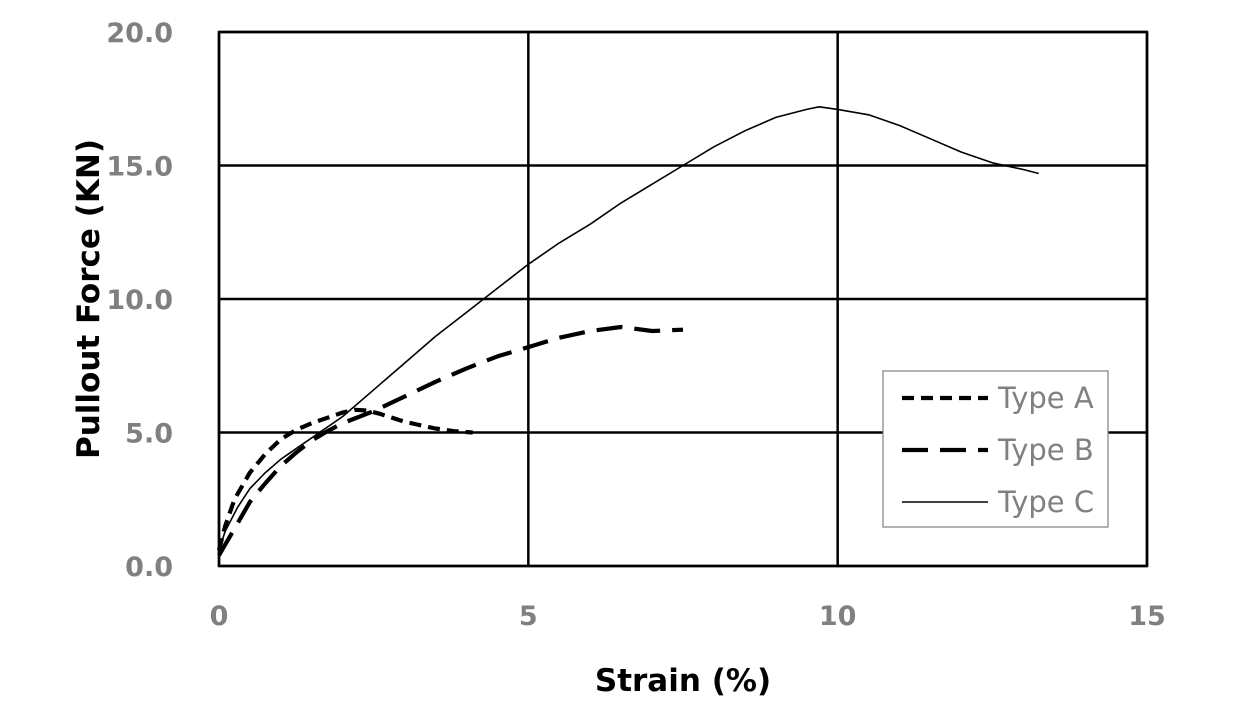  I want to click on legend-item: Type A, so click(998, 398).